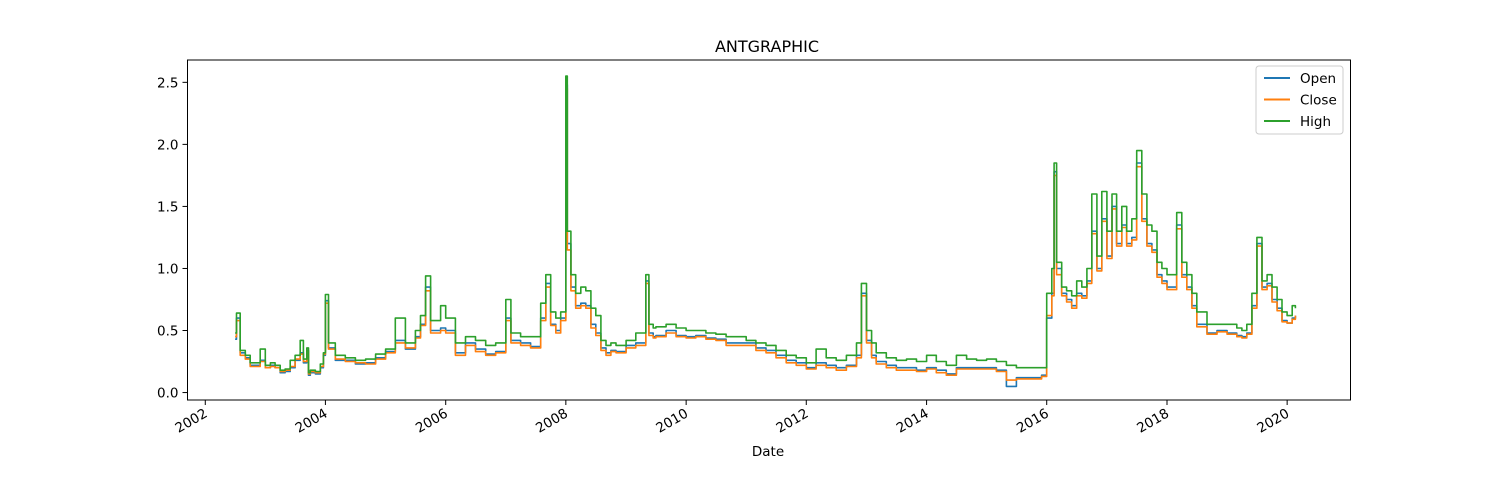  Describe the element at coordinates (167, 269) in the screenshot. I see `y-tick-label: 1.0` at that location.